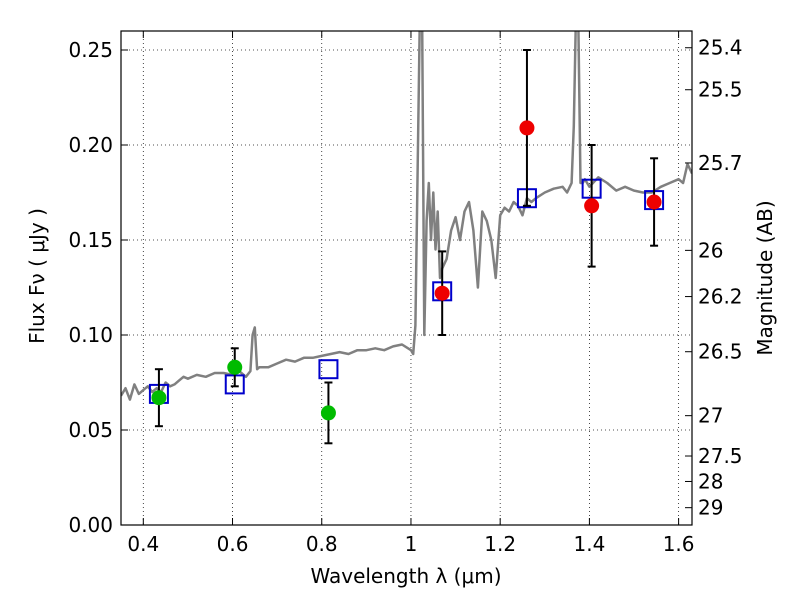  Describe the element at coordinates (411, 544) in the screenshot. I see `x-tick-label: 1` at that location.